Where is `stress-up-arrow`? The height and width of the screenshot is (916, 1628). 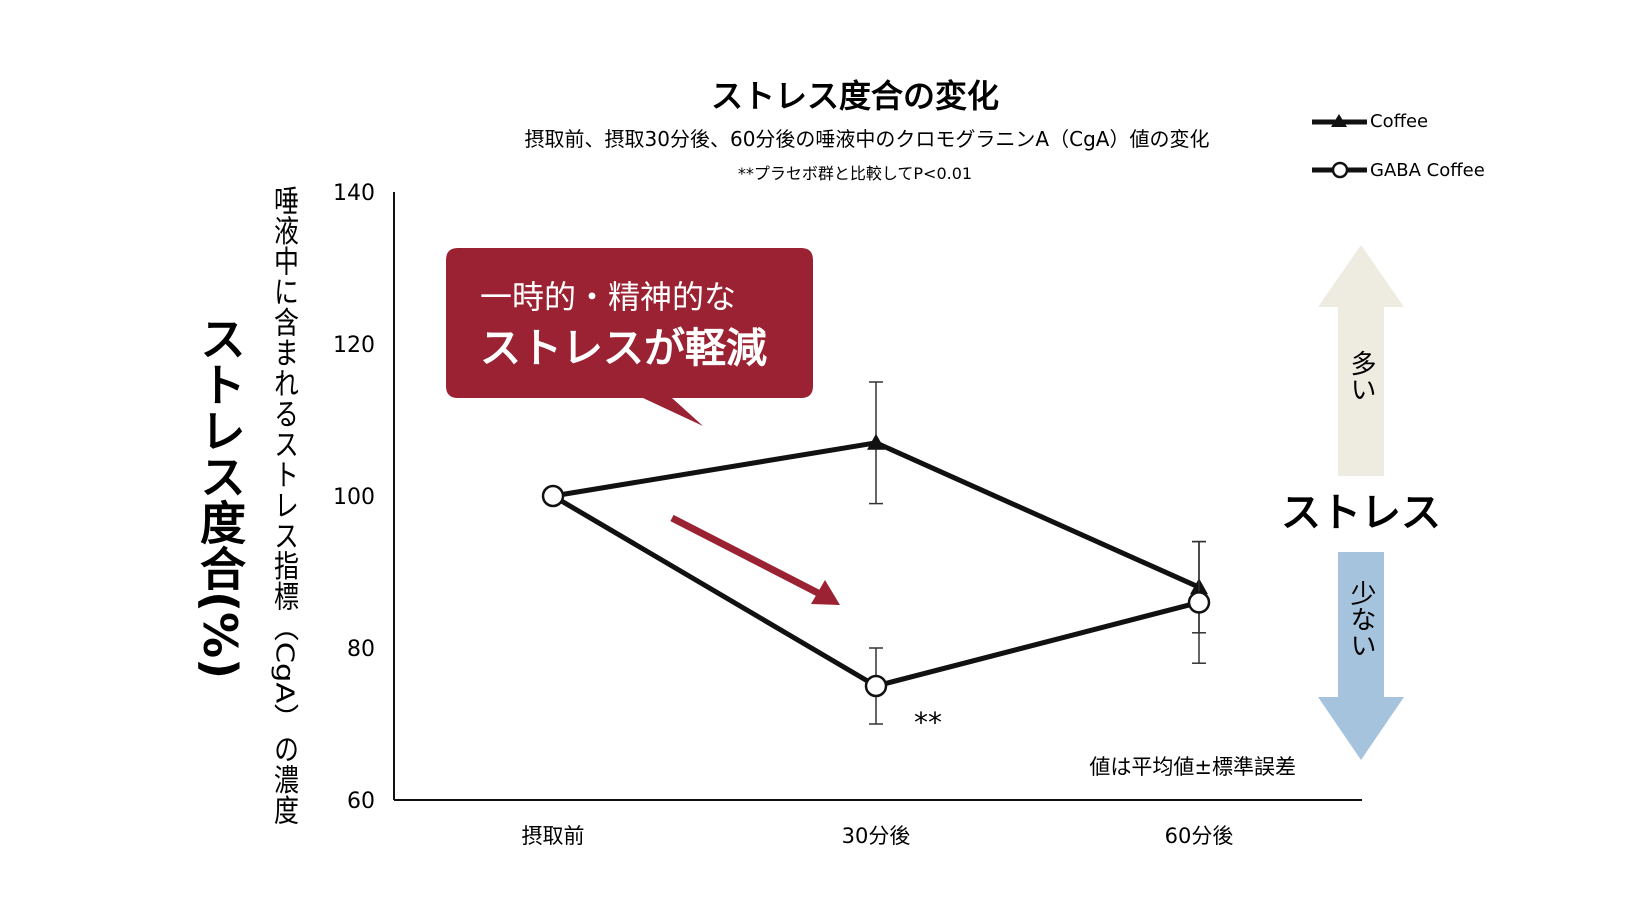
stress-up-arrow is located at coordinates (1361, 360).